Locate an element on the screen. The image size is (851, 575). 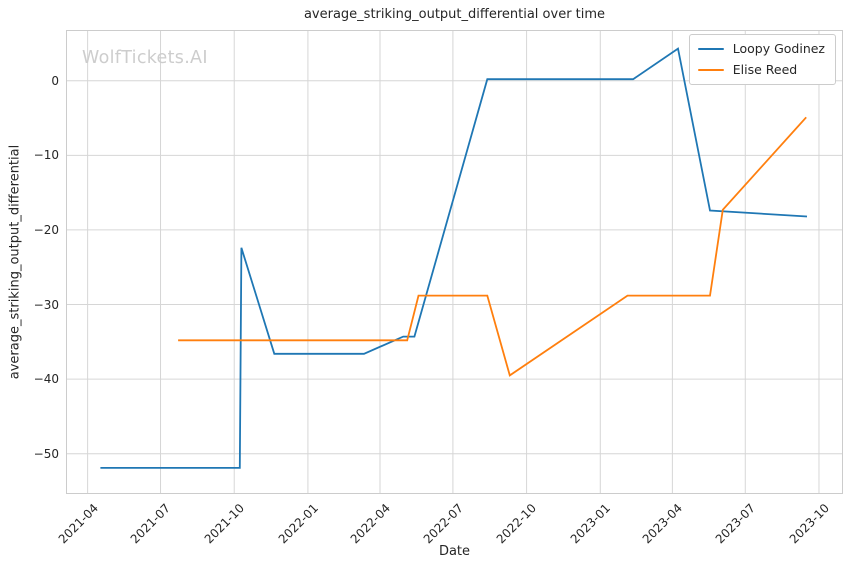
x-tick-label: 2023-10 is located at coordinates (809, 524).